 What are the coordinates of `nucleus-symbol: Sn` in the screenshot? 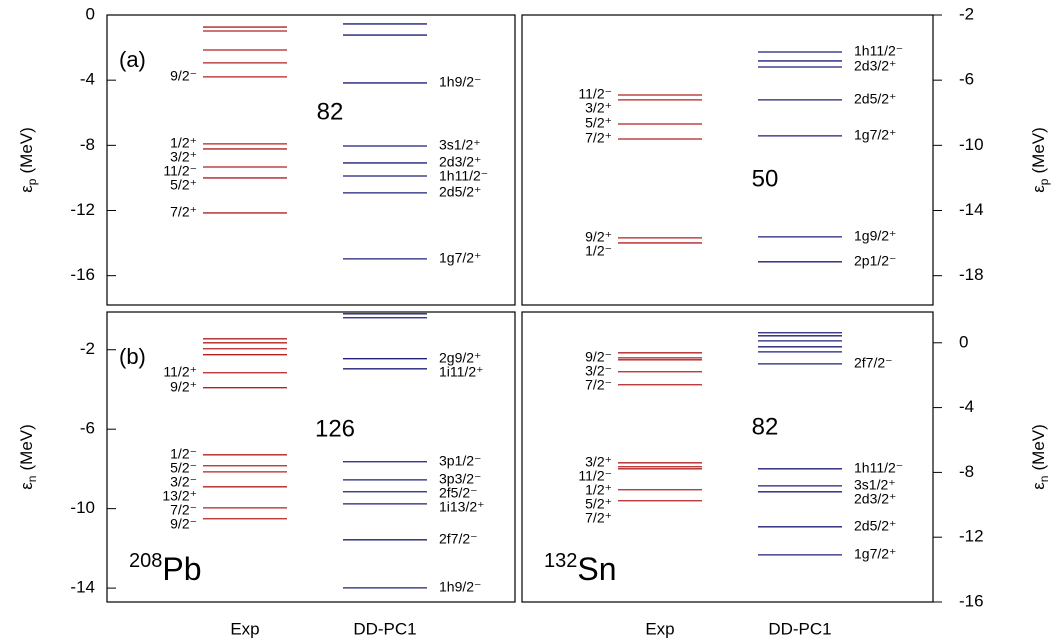 It's located at (596, 569).